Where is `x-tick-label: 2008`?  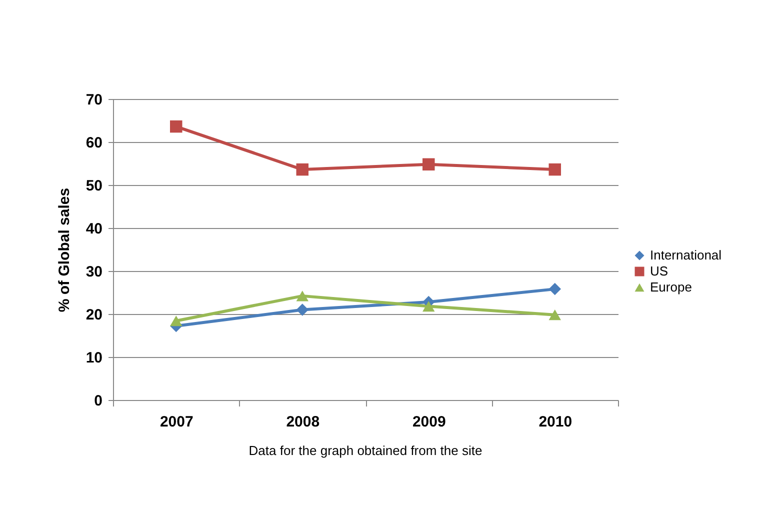
x-tick-label: 2008 is located at coordinates (303, 422).